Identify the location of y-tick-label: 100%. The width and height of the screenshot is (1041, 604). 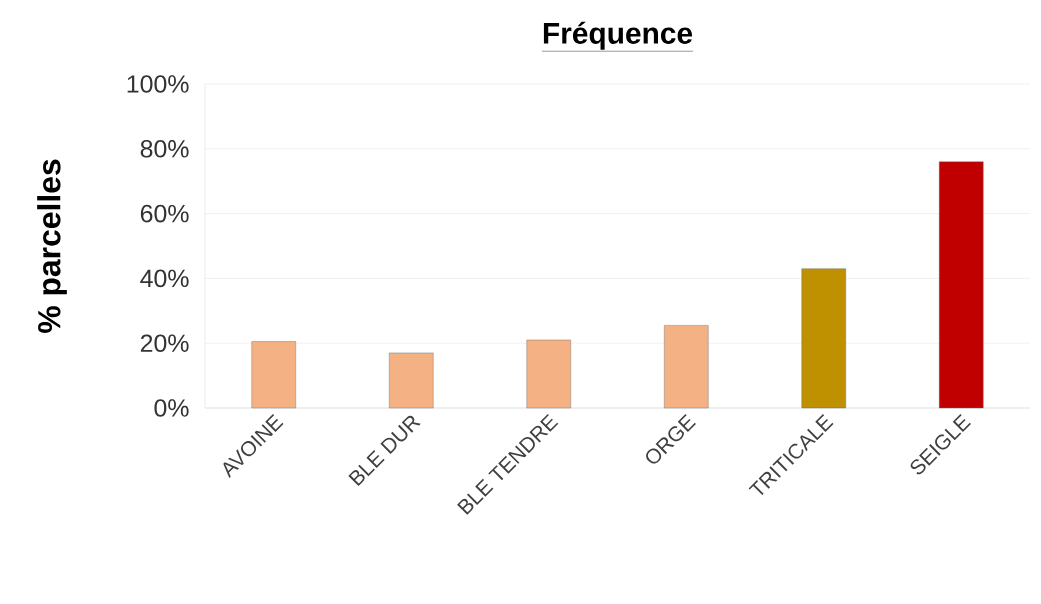
(158, 84).